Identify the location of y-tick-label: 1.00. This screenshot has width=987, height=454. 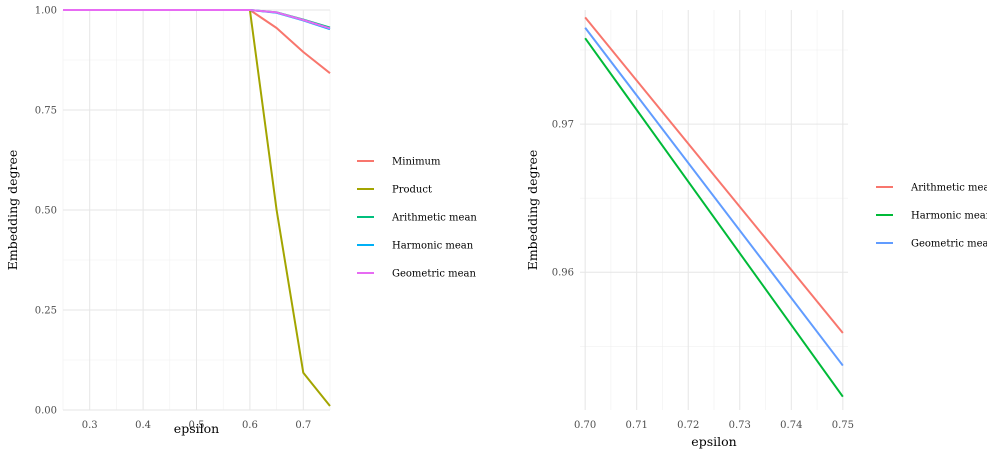
(46, 11).